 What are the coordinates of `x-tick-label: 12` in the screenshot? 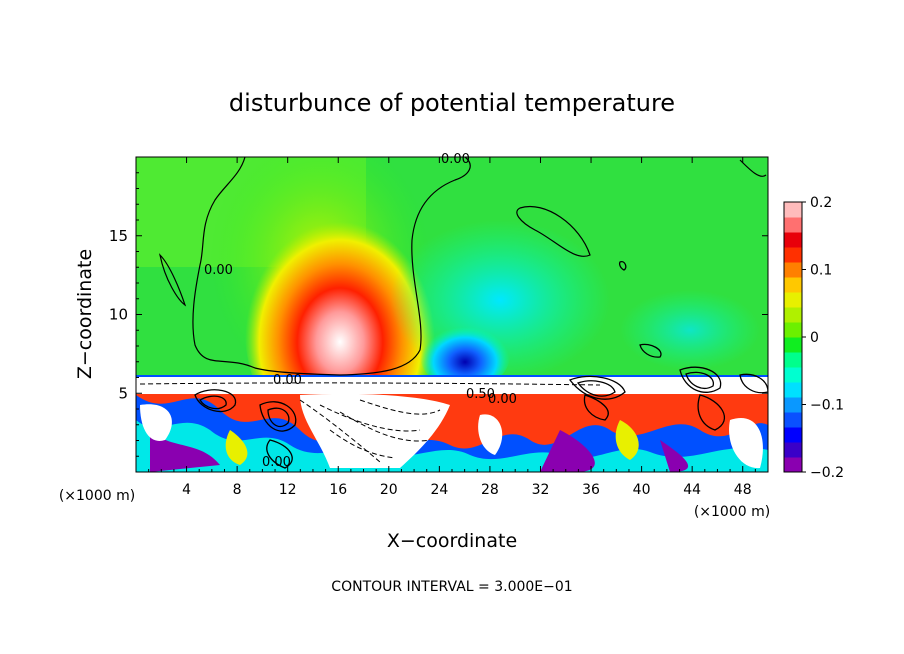 It's located at (288, 490).